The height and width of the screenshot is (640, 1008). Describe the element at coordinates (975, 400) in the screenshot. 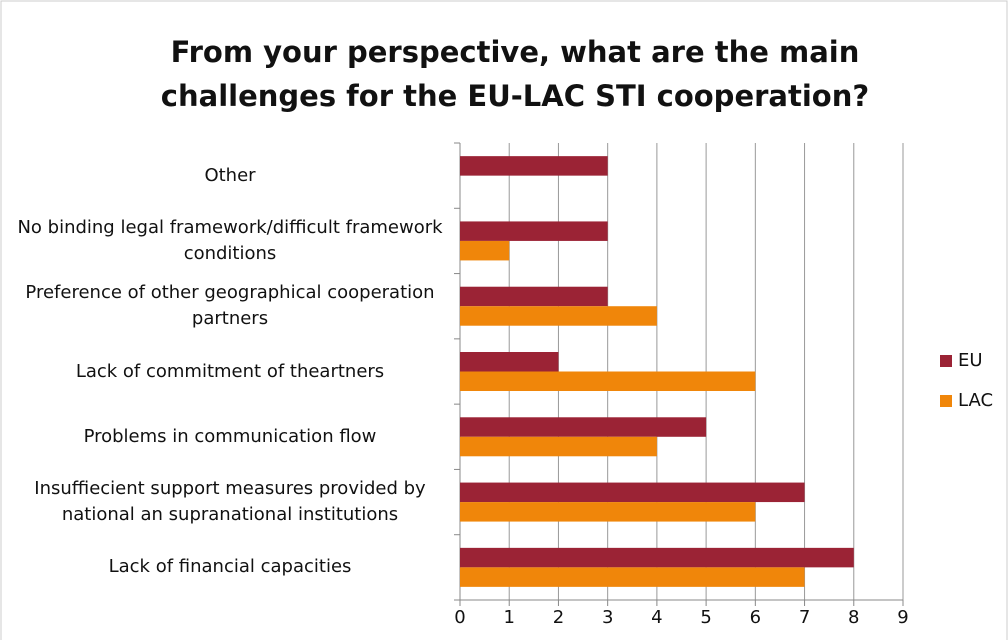

I see `legend-label: LAC` at that location.